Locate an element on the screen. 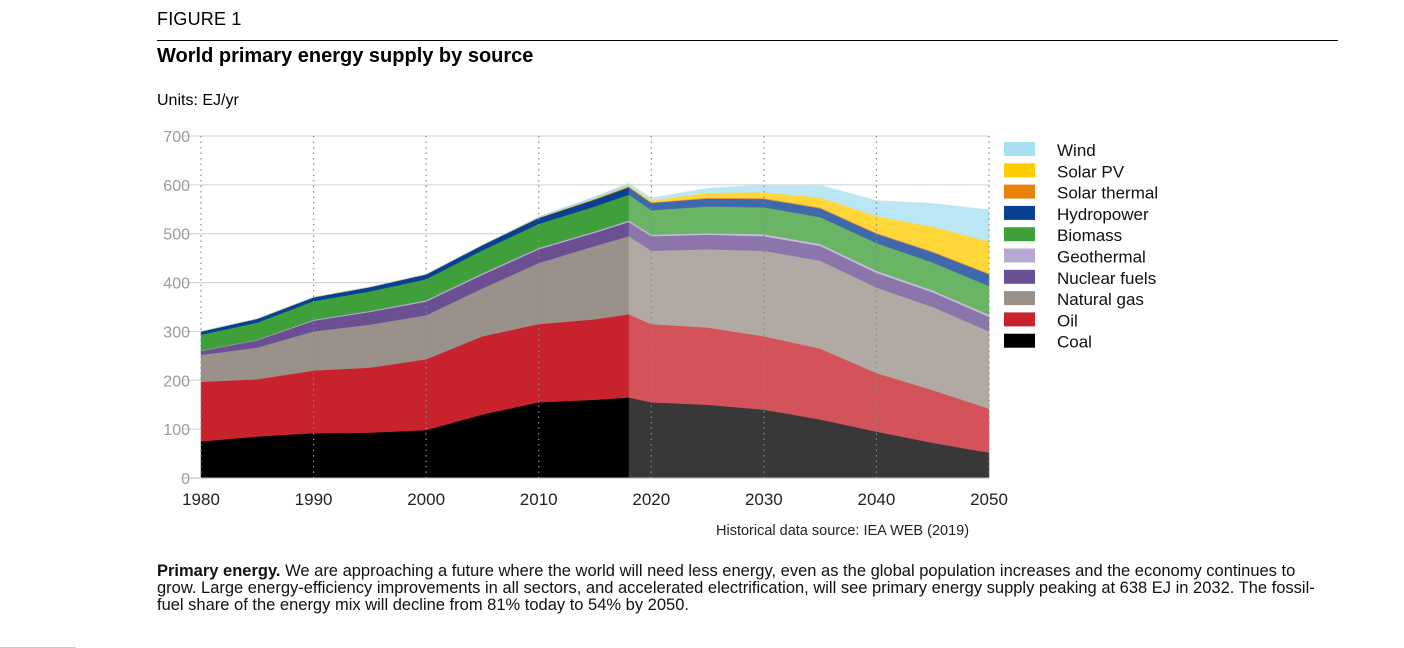 The height and width of the screenshot is (648, 1404). y-tick-label: 0 is located at coordinates (185, 479).